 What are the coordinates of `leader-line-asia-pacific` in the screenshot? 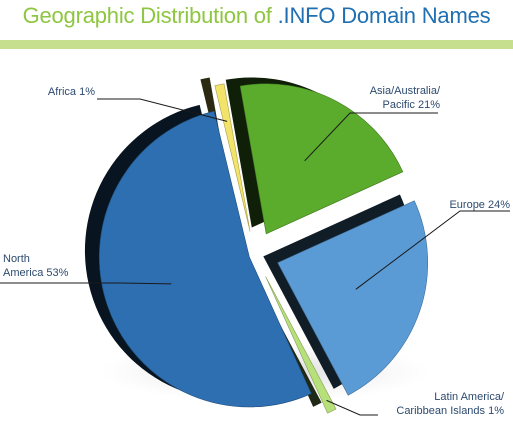 It's located at (371, 137).